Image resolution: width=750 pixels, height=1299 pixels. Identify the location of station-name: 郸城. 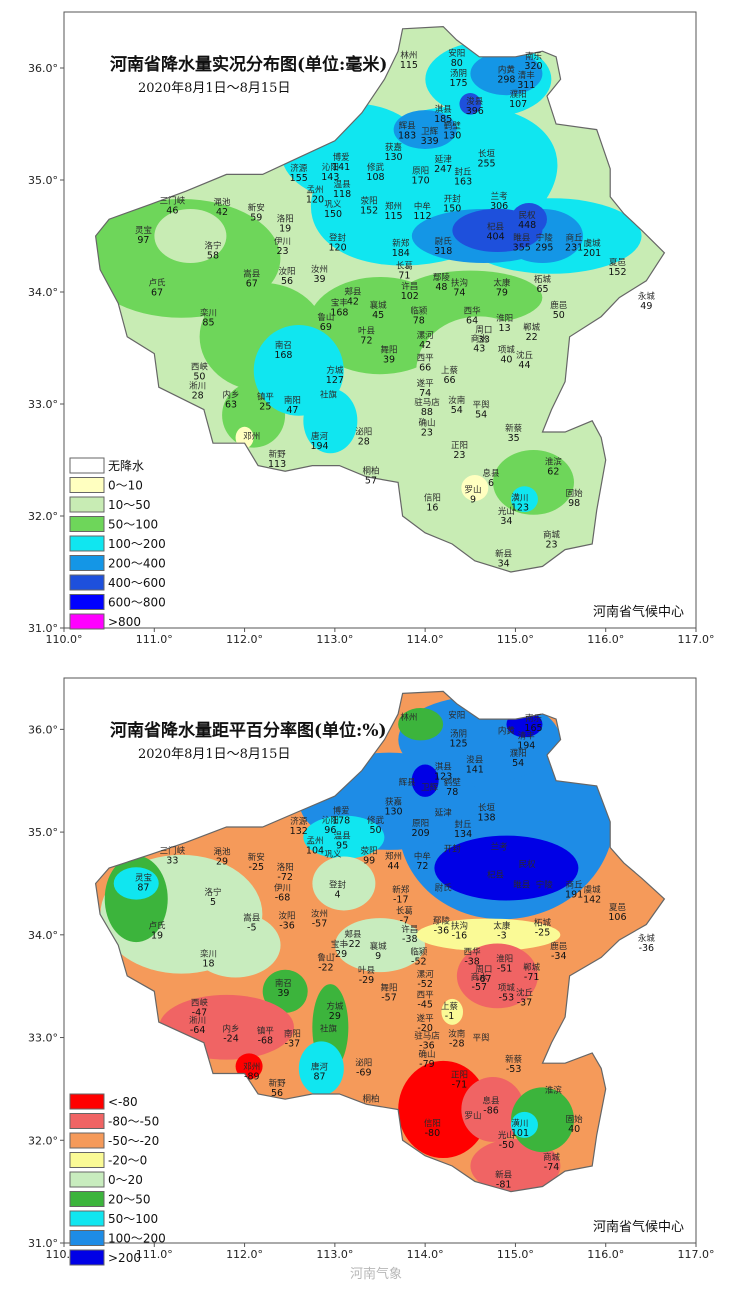
(532, 967).